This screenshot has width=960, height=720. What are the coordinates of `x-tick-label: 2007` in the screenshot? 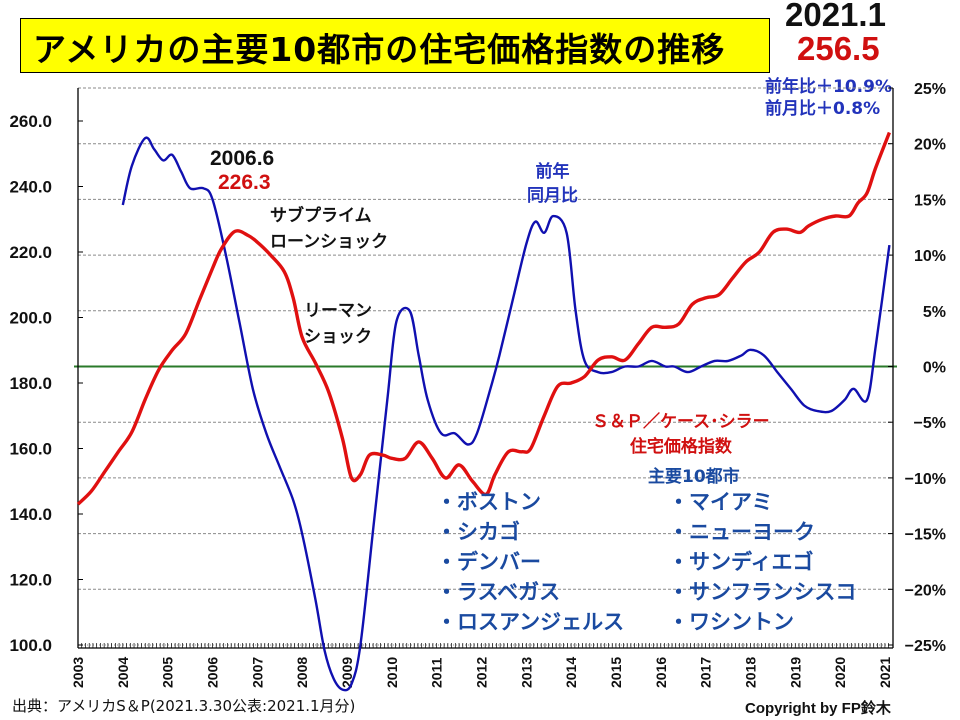 It's located at (257, 672).